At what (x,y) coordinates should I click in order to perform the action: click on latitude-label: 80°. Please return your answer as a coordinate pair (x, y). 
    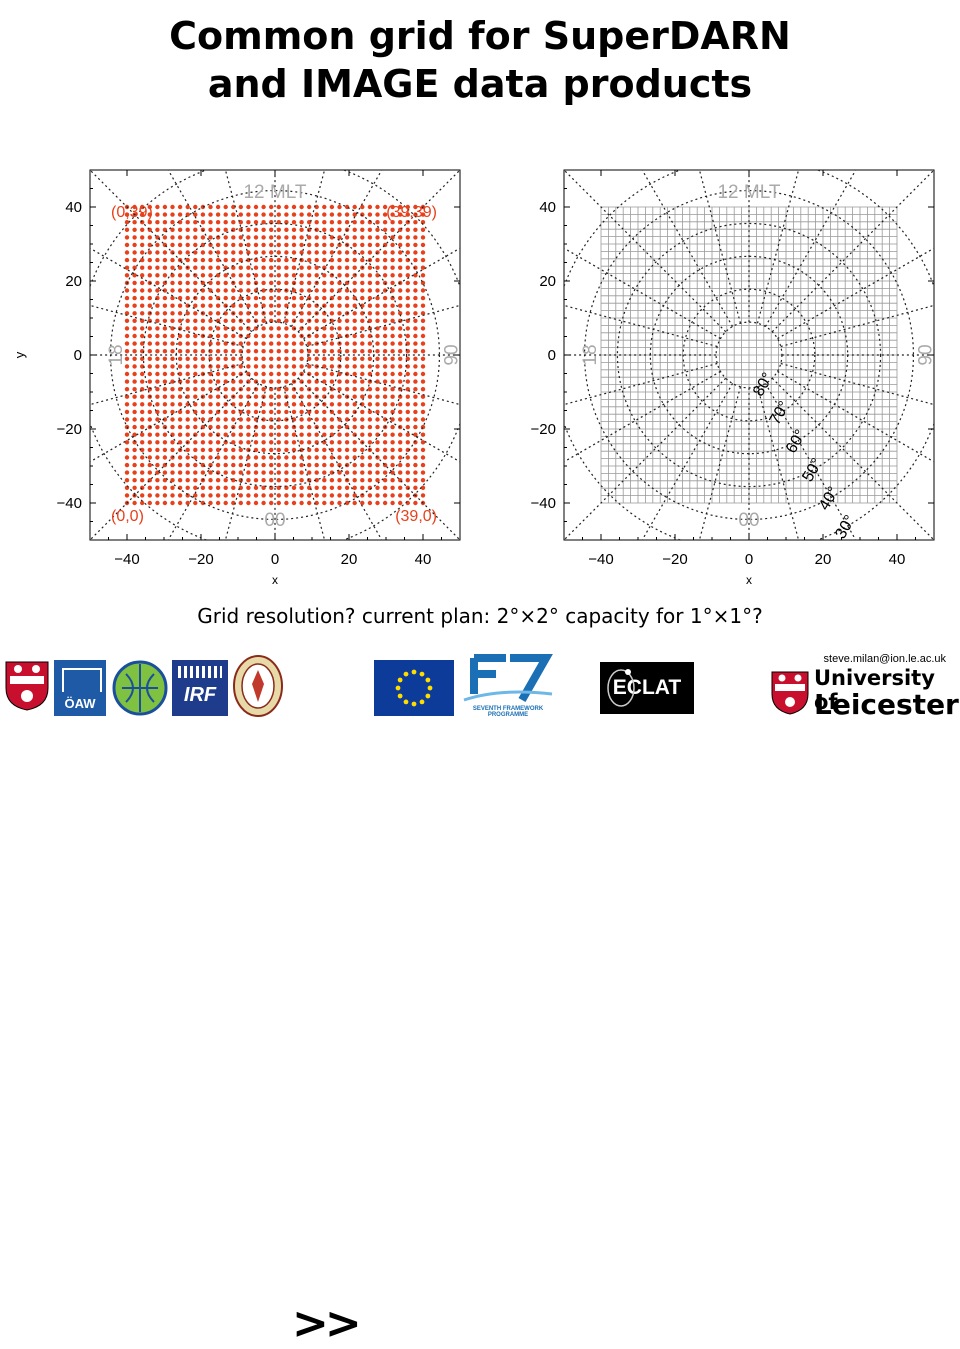
    Looking at the image, I should click on (763, 384).